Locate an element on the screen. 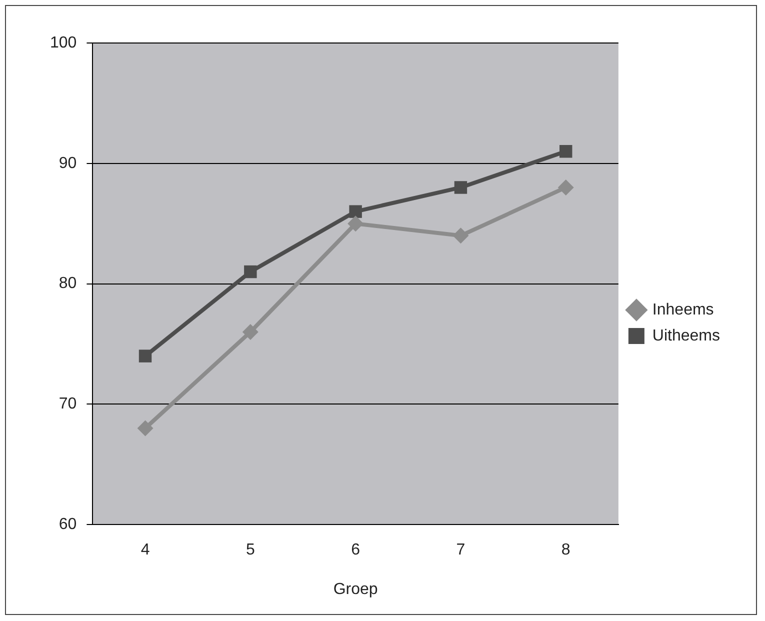 This screenshot has height=621, width=765. y-tick-label: 80 is located at coordinates (67, 283).